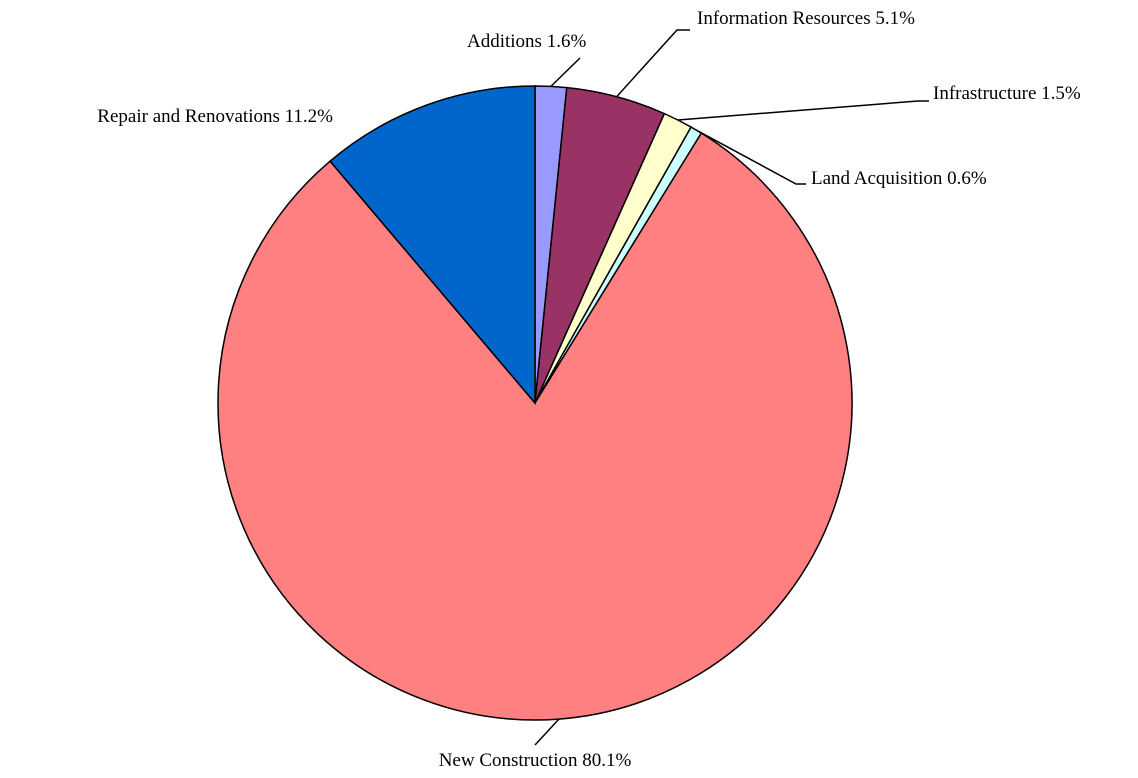 This screenshot has height=778, width=1138. I want to click on value-label: 80.1%, so click(606, 760).